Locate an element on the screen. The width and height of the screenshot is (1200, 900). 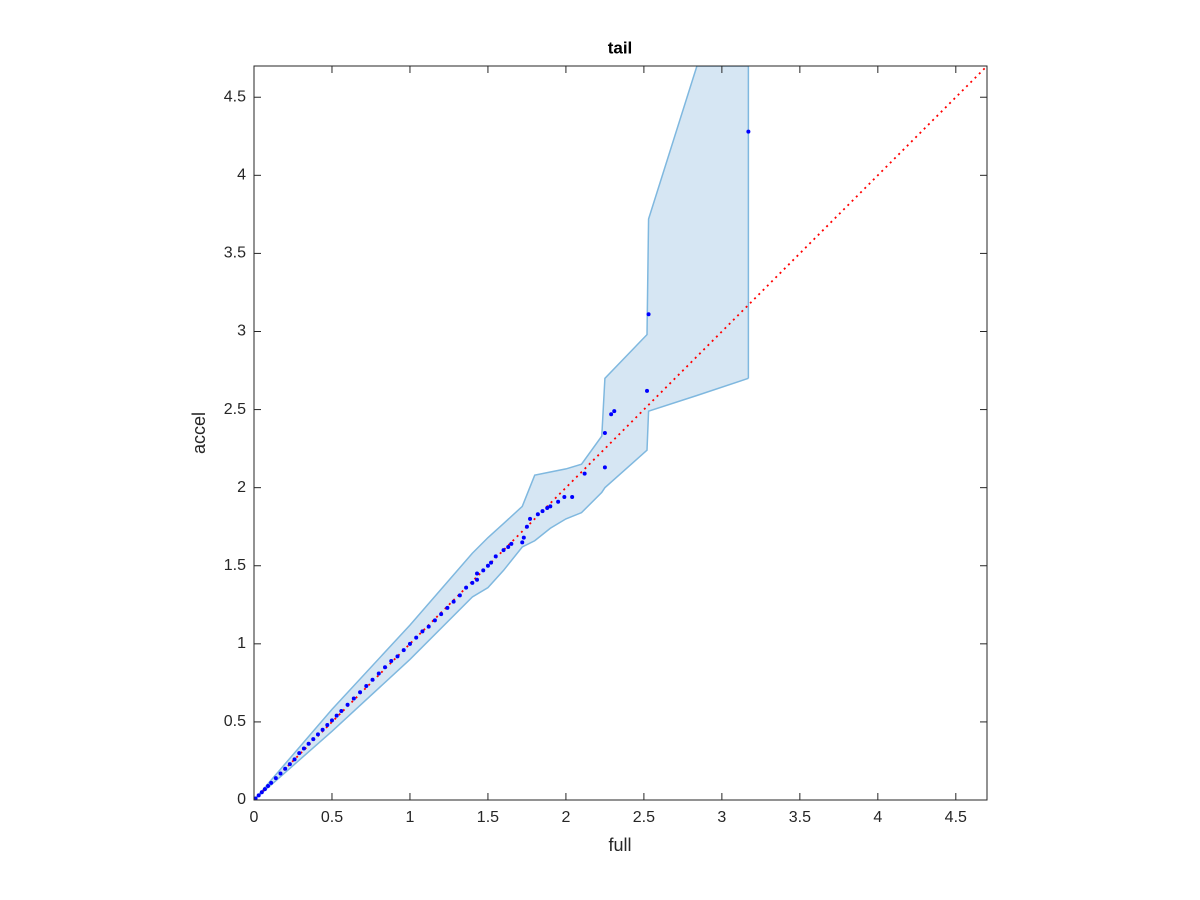
chart-title: tail is located at coordinates (620, 47).